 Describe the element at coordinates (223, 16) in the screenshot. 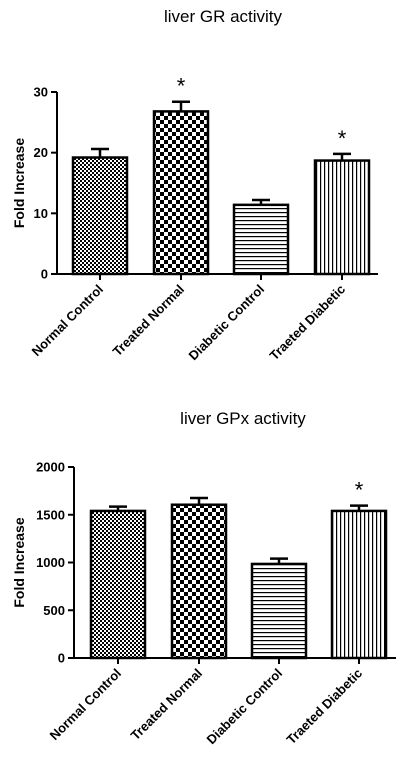

I see `chart-title: liver GR activity` at that location.